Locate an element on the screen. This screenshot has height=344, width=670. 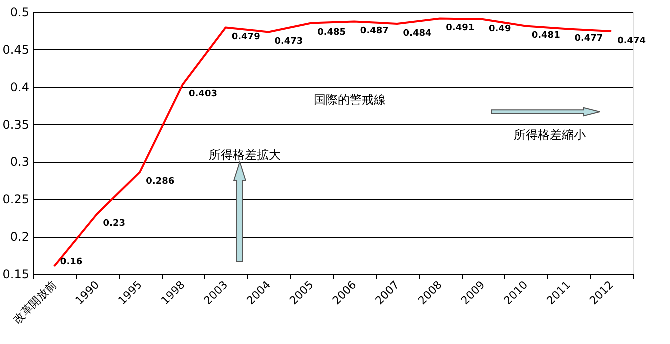
data-label: 0.403 is located at coordinates (203, 95).